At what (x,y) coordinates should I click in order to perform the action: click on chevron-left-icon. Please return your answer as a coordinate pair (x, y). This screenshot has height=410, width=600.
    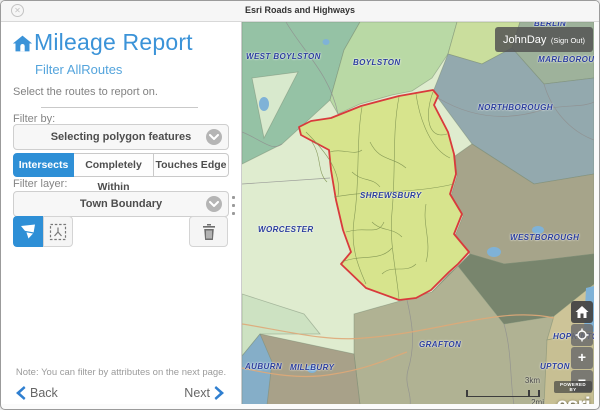
    Looking at the image, I should click on (21, 393).